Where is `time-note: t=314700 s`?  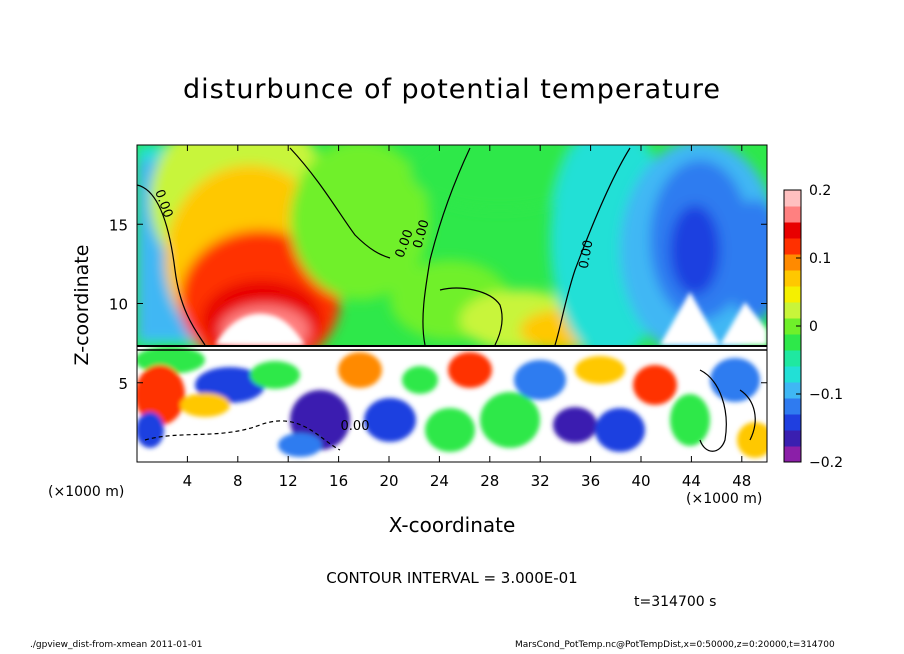
time-note: t=314700 s is located at coordinates (675, 602).